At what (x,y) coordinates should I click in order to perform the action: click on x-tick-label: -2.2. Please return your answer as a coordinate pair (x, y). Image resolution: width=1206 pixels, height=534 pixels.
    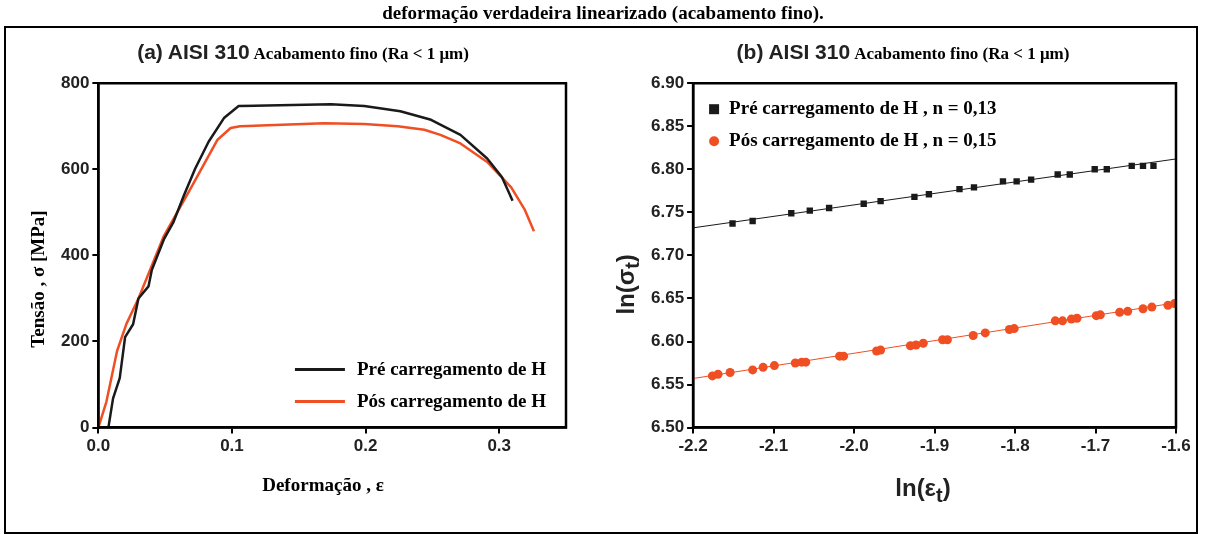
    Looking at the image, I should click on (693, 446).